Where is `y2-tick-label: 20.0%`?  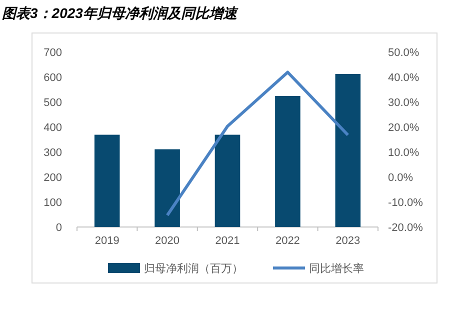
y2-tick-label: 20.0% is located at coordinates (404, 128).